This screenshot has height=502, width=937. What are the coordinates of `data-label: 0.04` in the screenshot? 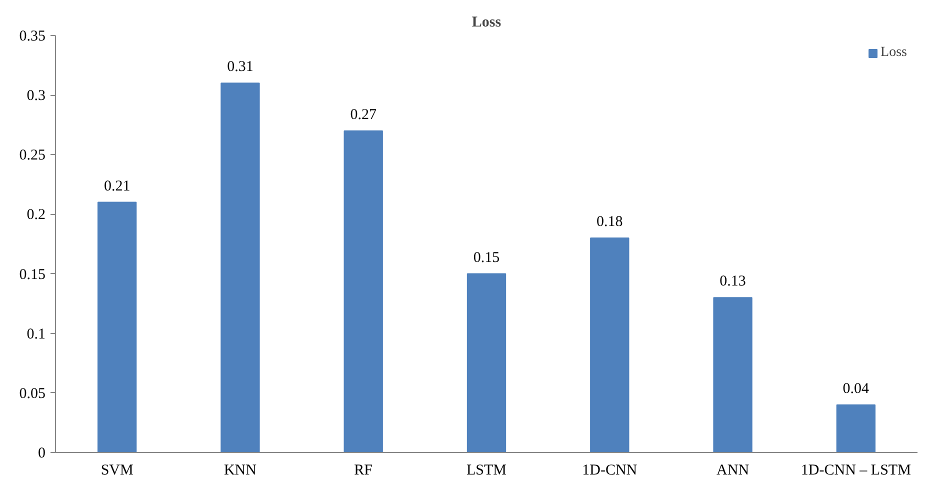 It's located at (856, 388).